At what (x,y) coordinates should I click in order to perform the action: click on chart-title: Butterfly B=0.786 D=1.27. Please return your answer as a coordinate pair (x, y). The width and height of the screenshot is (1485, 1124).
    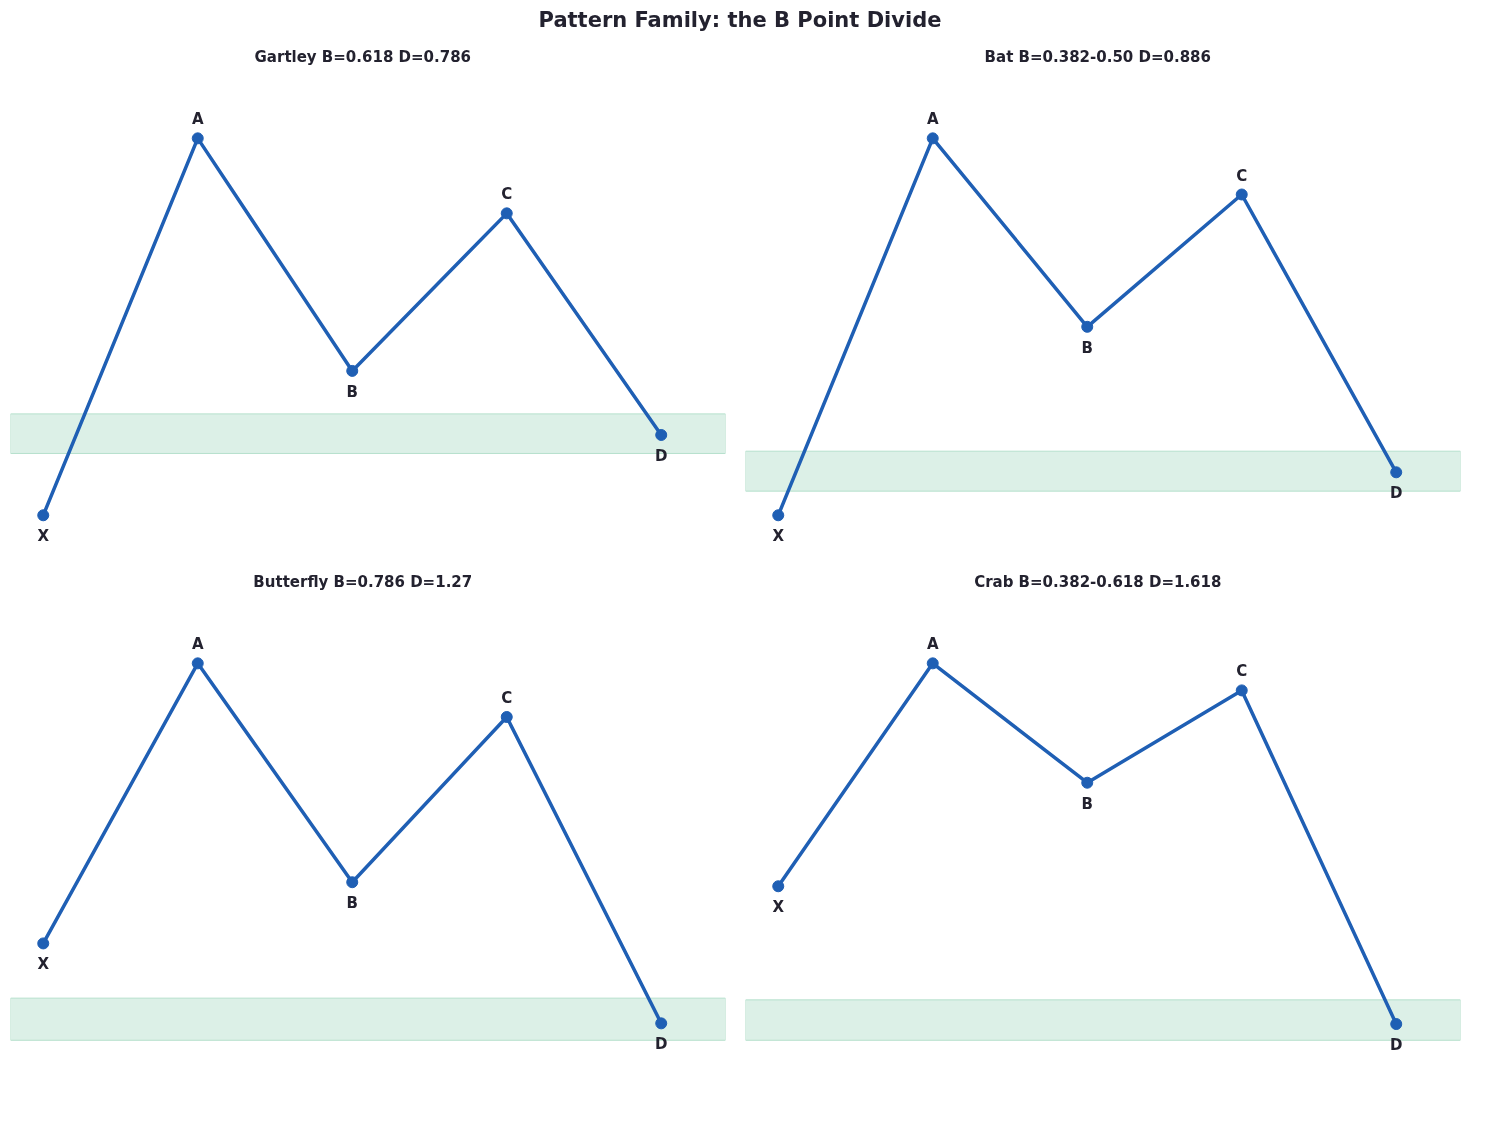
    Looking at the image, I should click on (363, 581).